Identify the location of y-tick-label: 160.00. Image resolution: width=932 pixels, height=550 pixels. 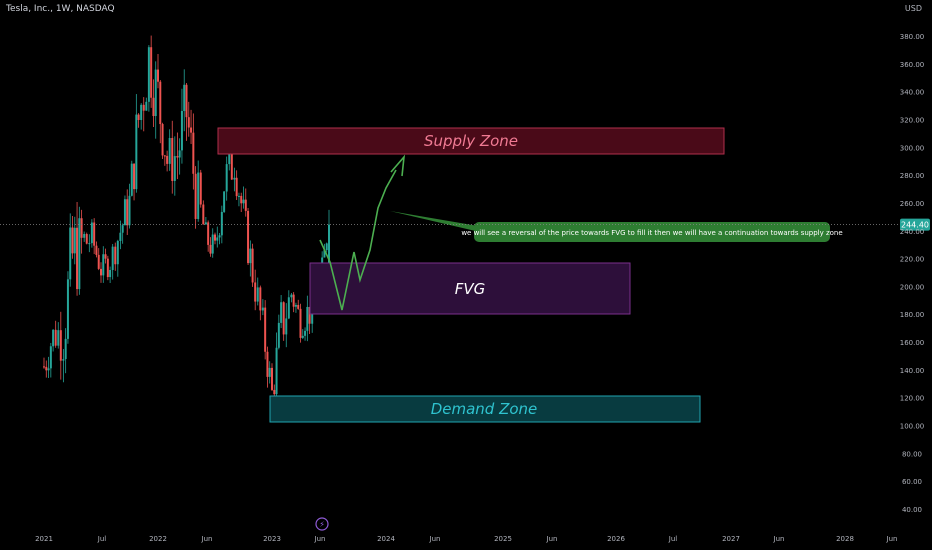
(912, 343).